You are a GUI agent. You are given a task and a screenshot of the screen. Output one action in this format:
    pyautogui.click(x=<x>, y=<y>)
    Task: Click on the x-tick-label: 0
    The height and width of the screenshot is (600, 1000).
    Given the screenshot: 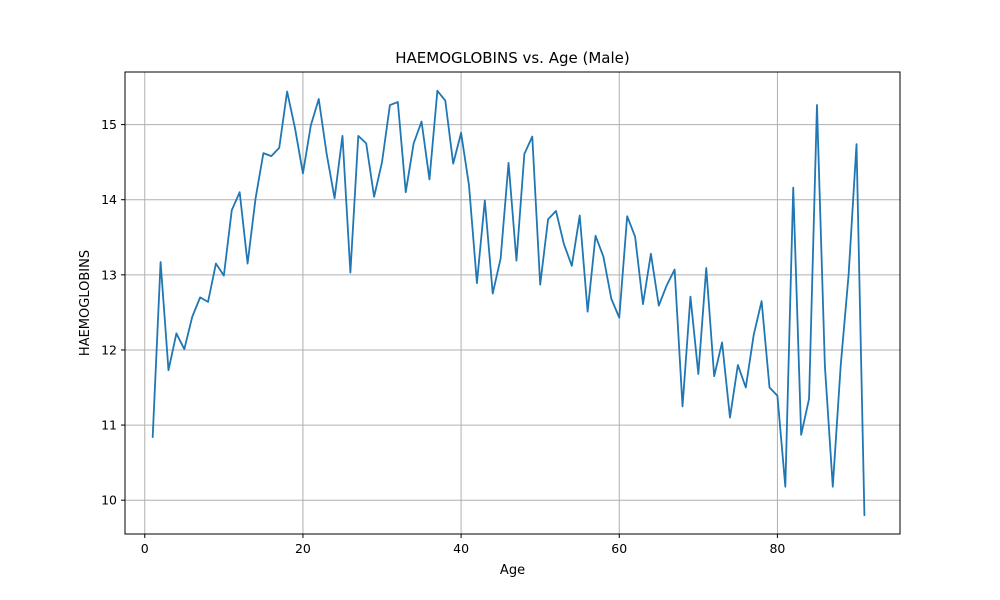 What is the action you would take?
    pyautogui.click(x=145, y=548)
    